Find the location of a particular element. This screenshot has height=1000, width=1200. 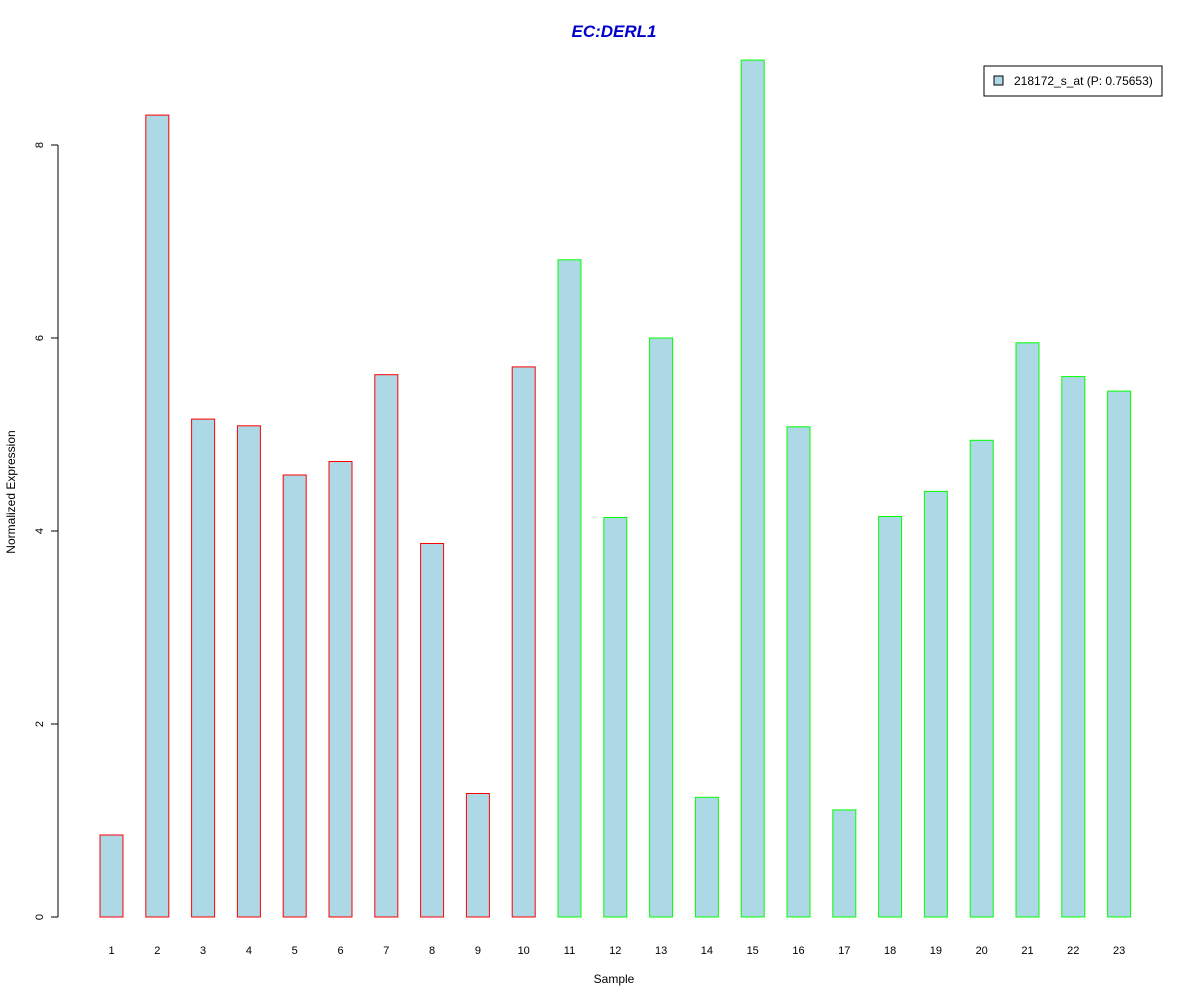

x-tick-label: 11 is located at coordinates (569, 951).